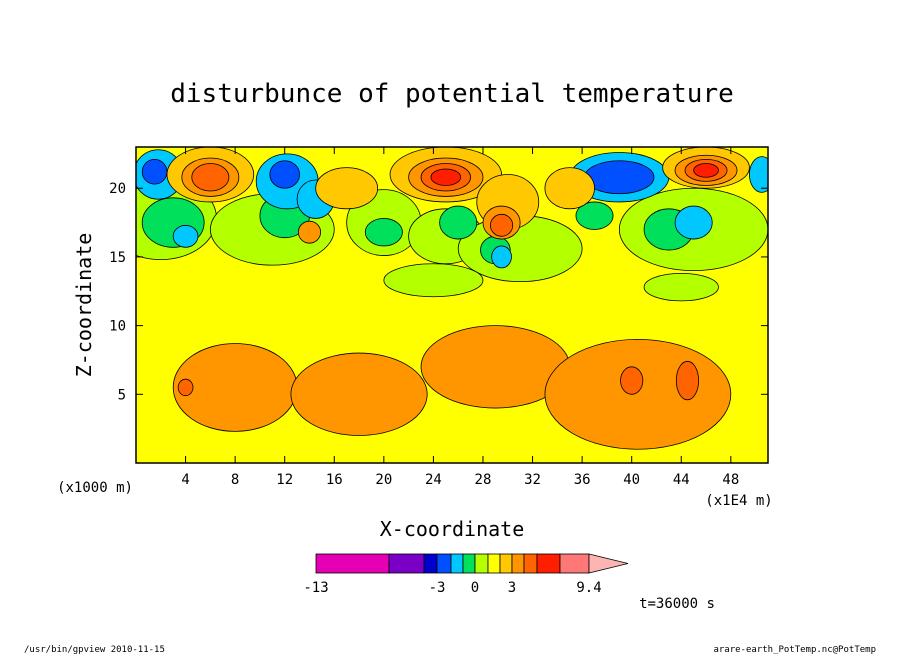 Image resolution: width=904 pixels, height=654 pixels. What do you see at coordinates (452, 94) in the screenshot?
I see `chart-title: disturbunce of potential temperature` at bounding box center [452, 94].